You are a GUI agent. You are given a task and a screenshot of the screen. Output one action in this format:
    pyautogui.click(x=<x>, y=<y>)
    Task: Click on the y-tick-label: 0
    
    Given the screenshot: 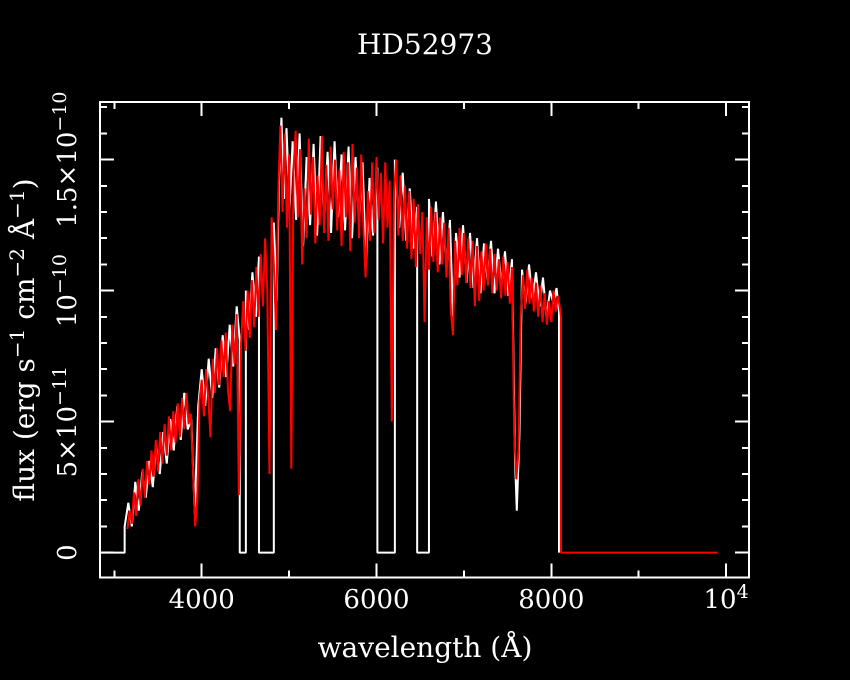 What is the action you would take?
    pyautogui.click(x=68, y=552)
    